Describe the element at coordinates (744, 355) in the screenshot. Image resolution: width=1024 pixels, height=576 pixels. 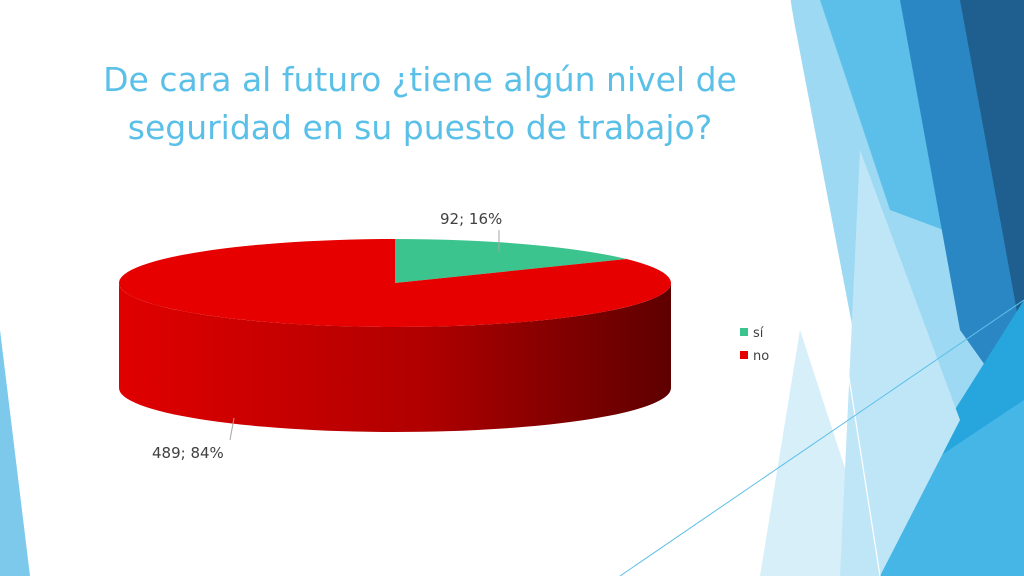
I see `legend-swatch-no` at that location.